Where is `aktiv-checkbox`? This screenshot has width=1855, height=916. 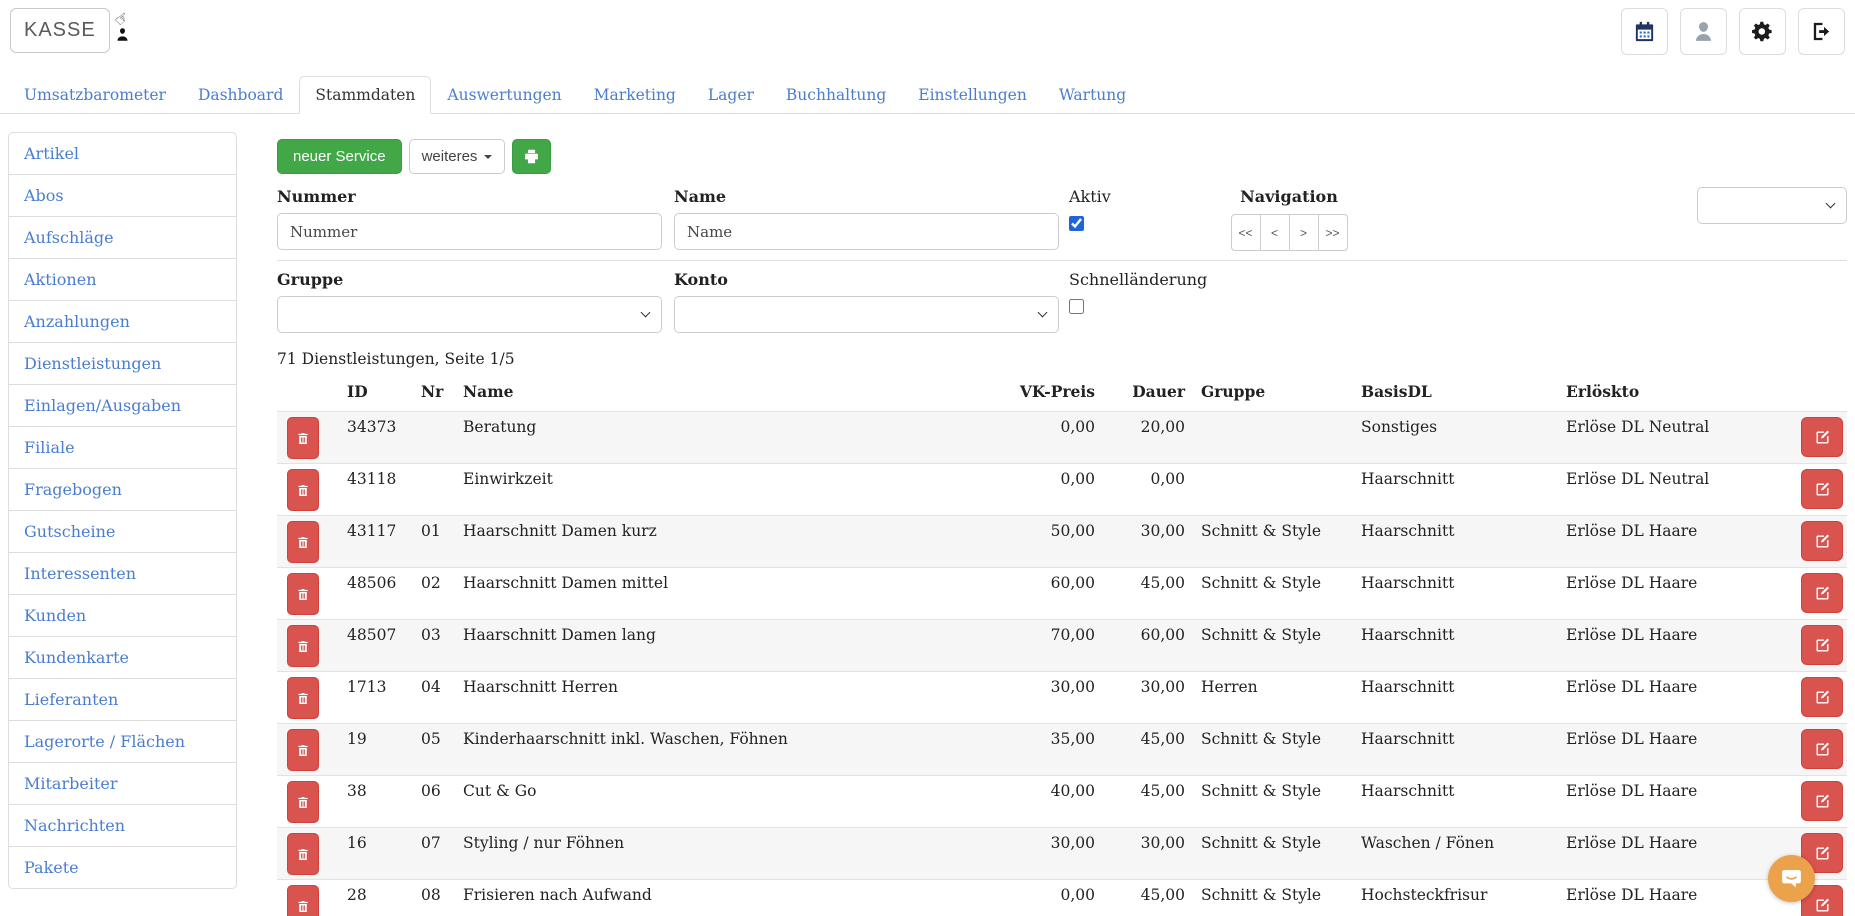 aktiv-checkbox is located at coordinates (1076, 223).